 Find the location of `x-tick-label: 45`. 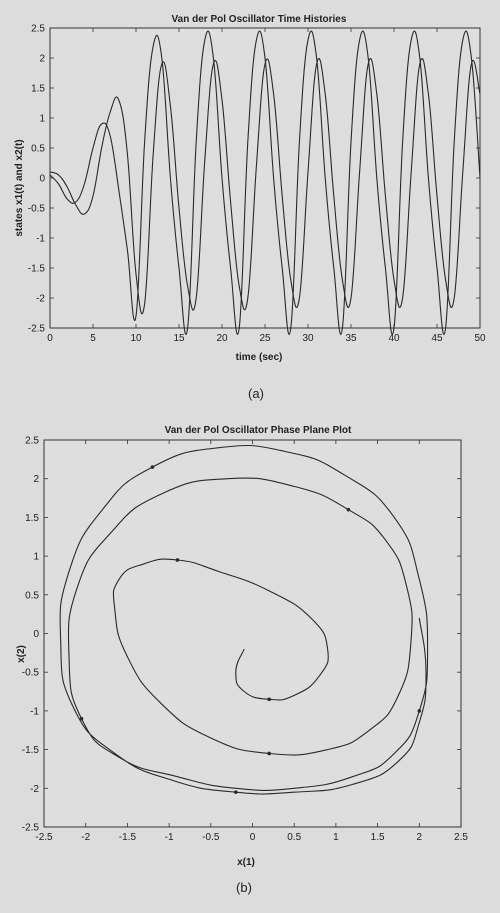

x-tick-label: 45 is located at coordinates (437, 338).